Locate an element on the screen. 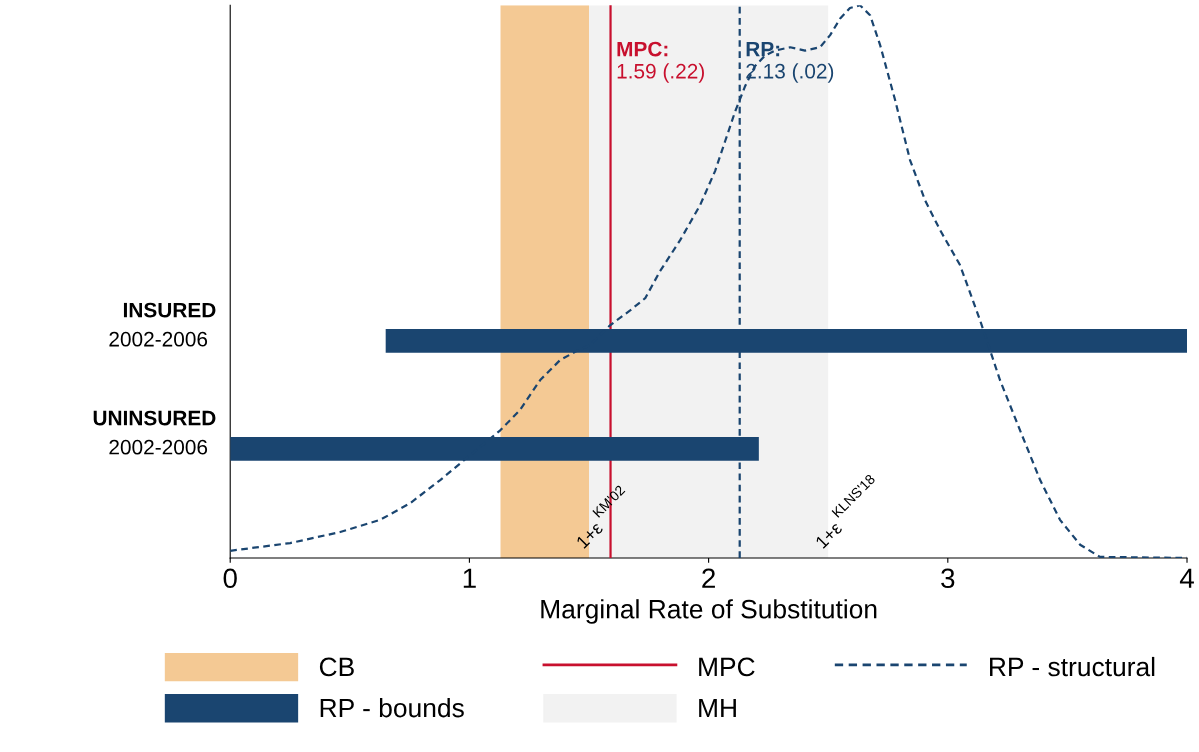 This screenshot has width=1199, height=752. legend-label: MH is located at coordinates (717, 708).